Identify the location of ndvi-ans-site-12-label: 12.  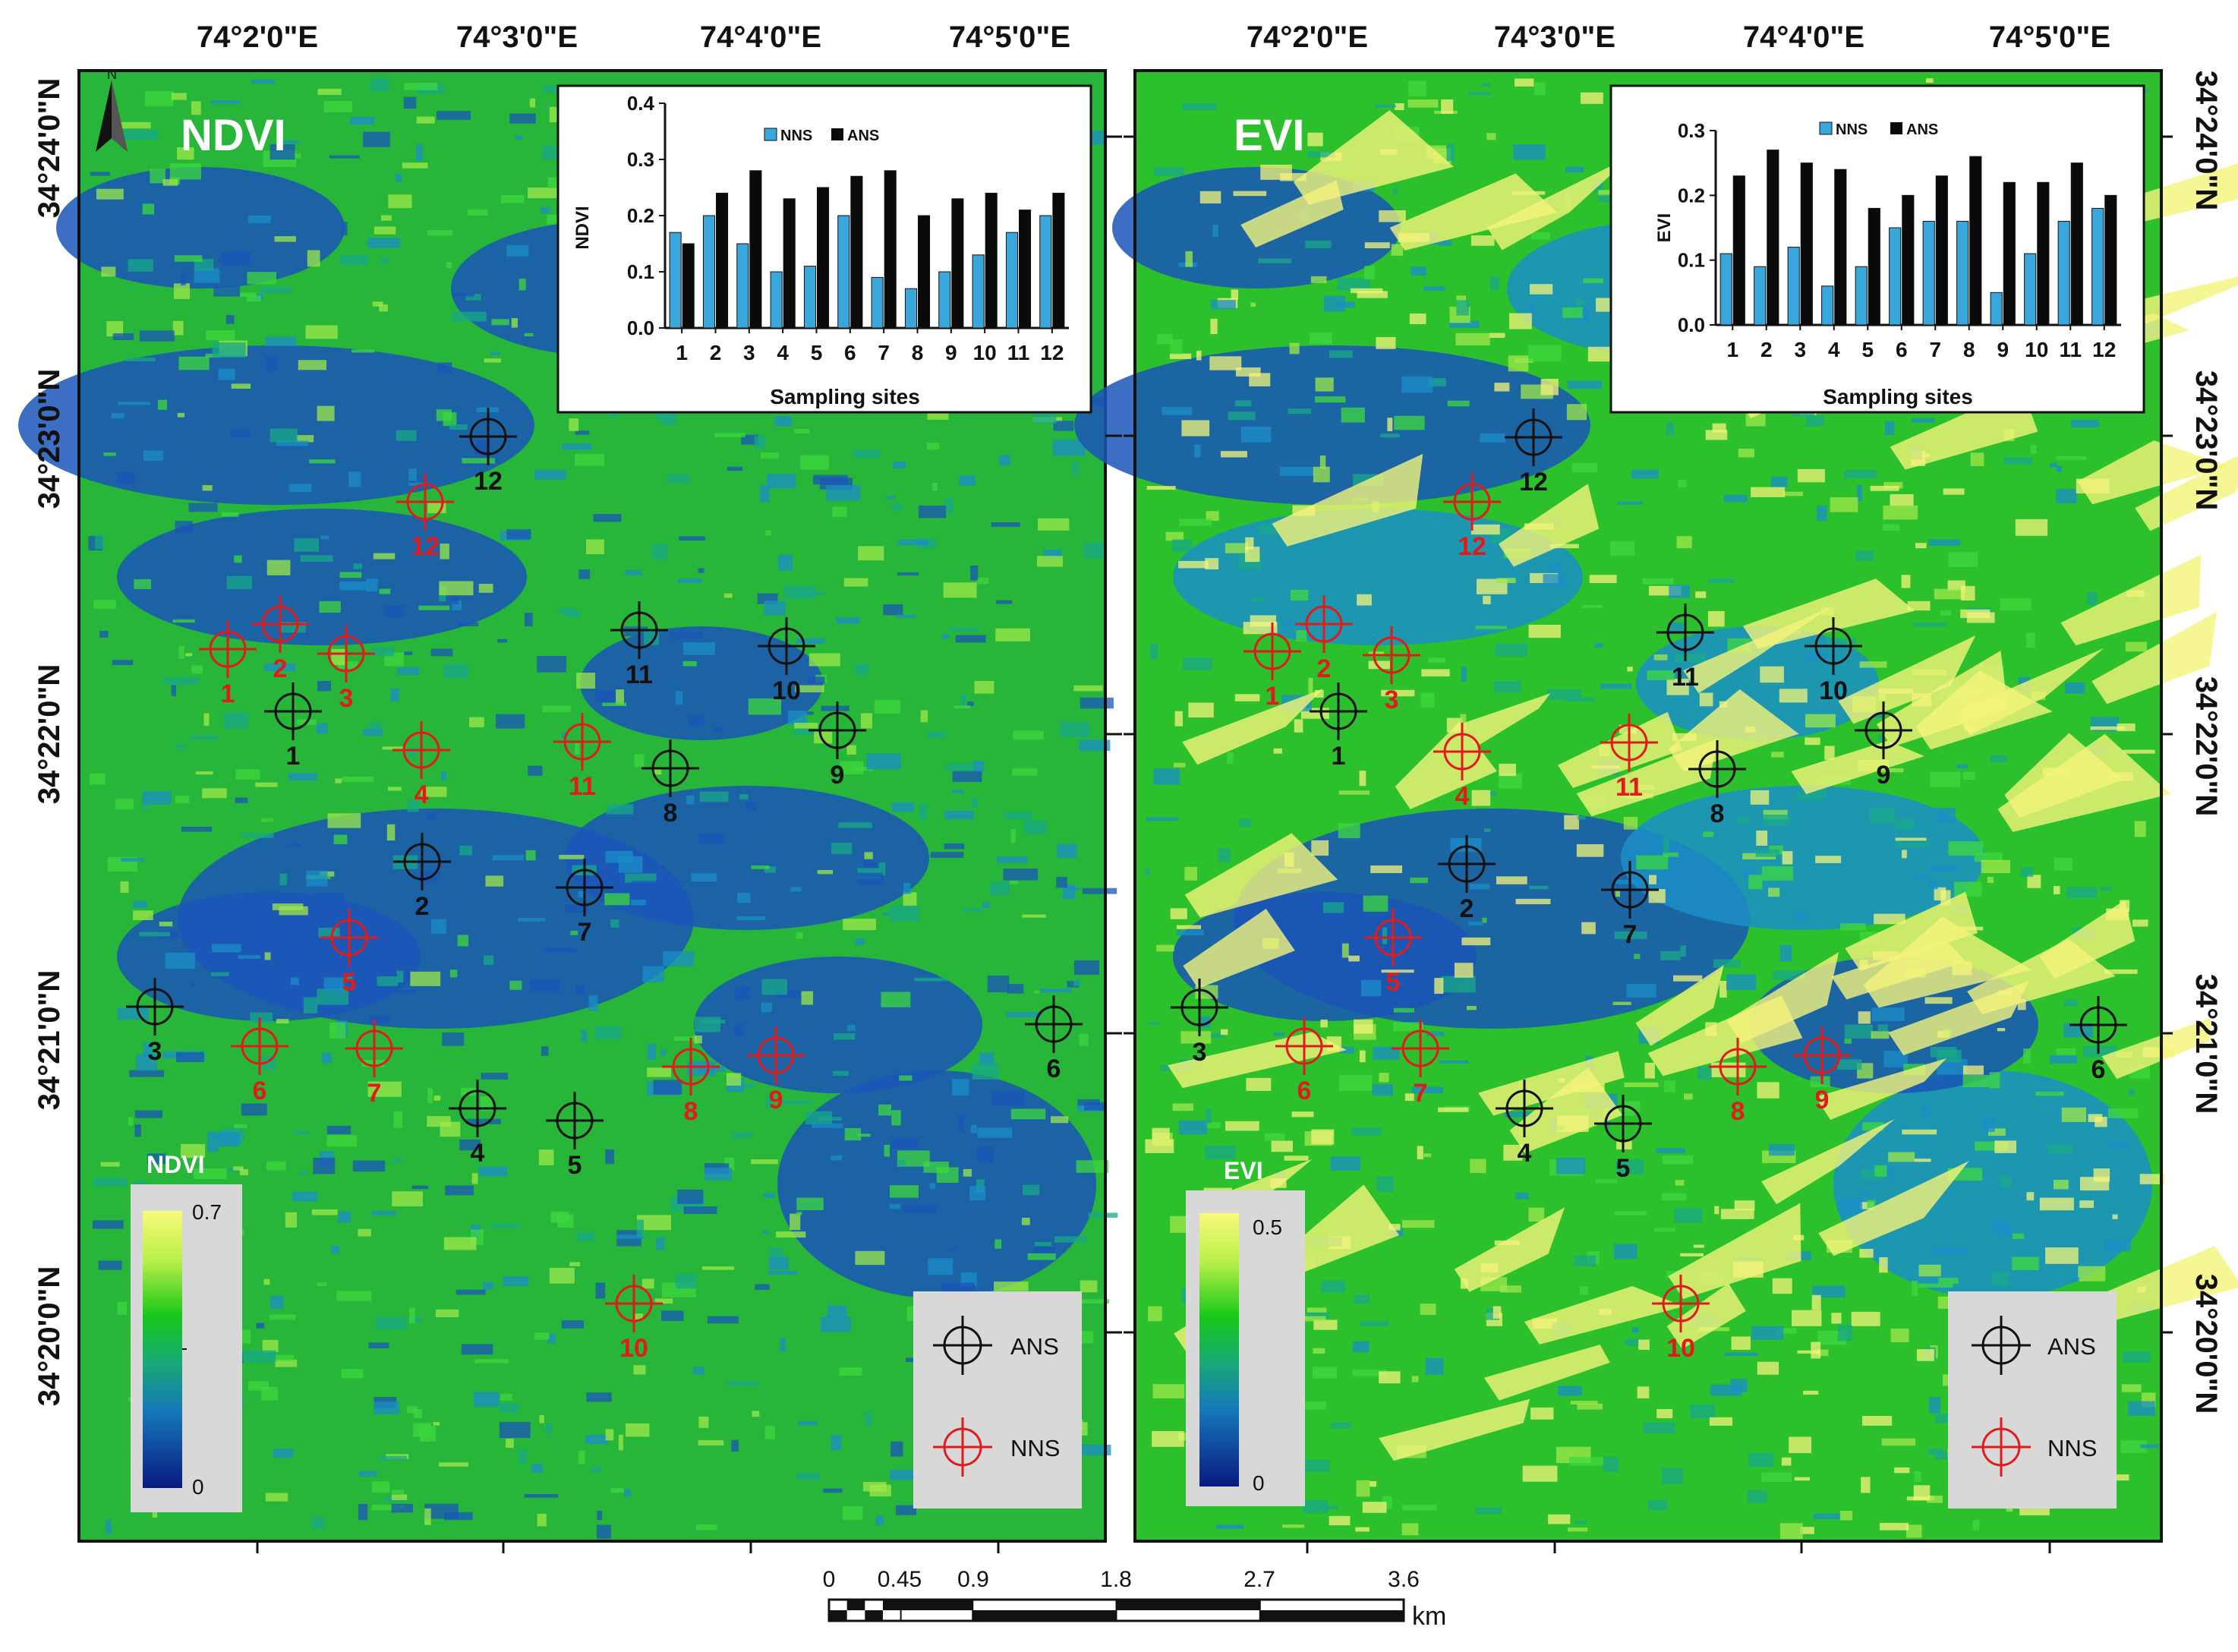
(488, 481).